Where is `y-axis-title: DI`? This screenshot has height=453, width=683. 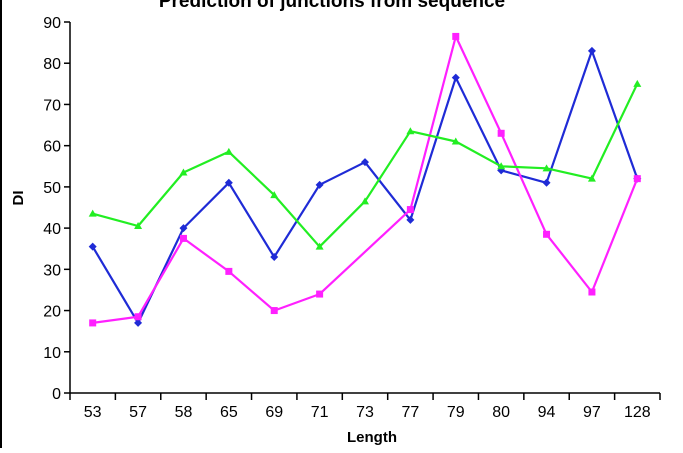
y-axis-title: DI is located at coordinates (18, 198).